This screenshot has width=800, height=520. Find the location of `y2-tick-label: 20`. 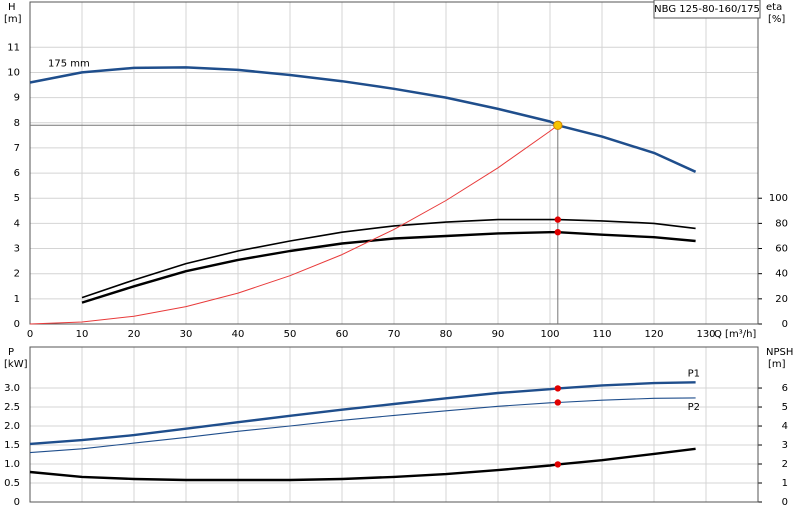

y2-tick-label: 20 is located at coordinates (781, 299).